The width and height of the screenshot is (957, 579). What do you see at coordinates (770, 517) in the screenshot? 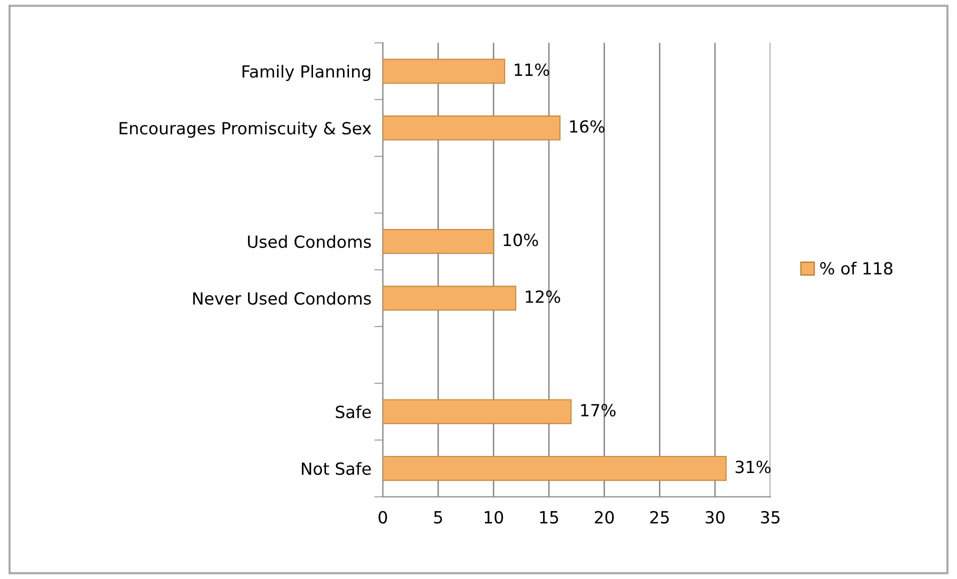
I see `x-tick-label: 35` at bounding box center [770, 517].